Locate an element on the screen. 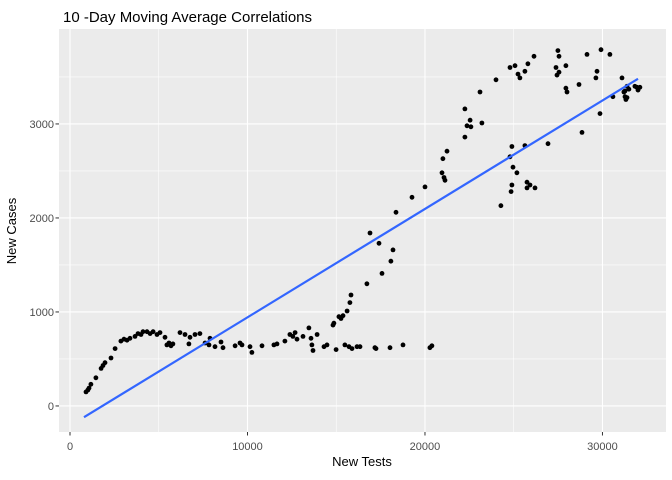  x-tick-label: 0 is located at coordinates (70, 447).